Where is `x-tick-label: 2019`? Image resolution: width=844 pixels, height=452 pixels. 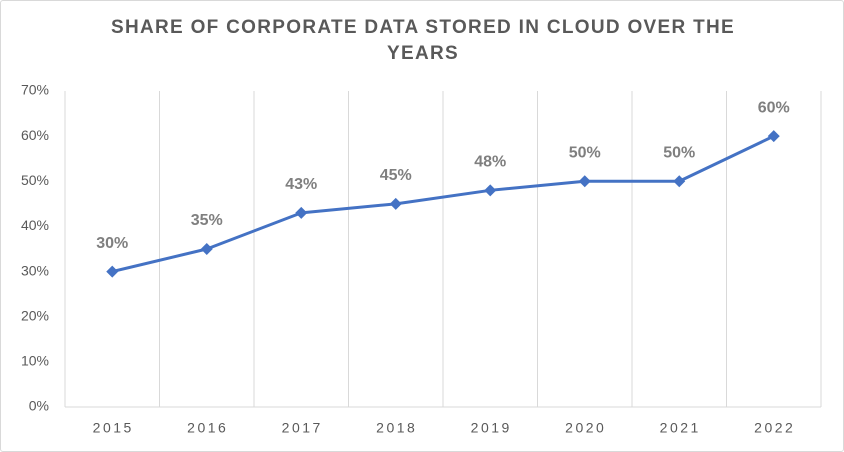
x-tick-label: 2019 is located at coordinates (491, 428).